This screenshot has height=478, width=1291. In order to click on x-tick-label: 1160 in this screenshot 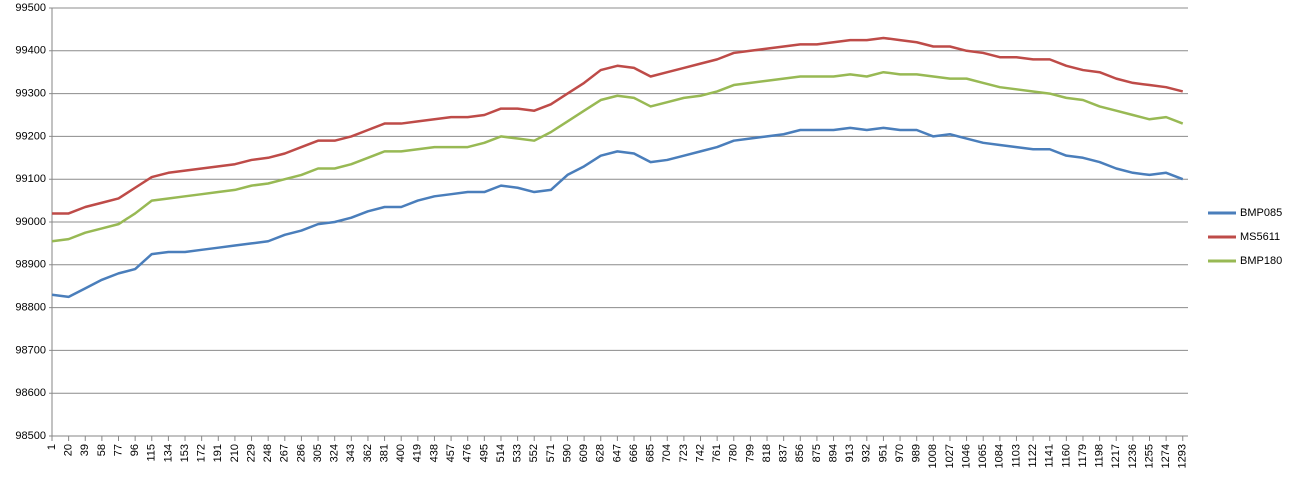, I will do `click(1066, 456)`.